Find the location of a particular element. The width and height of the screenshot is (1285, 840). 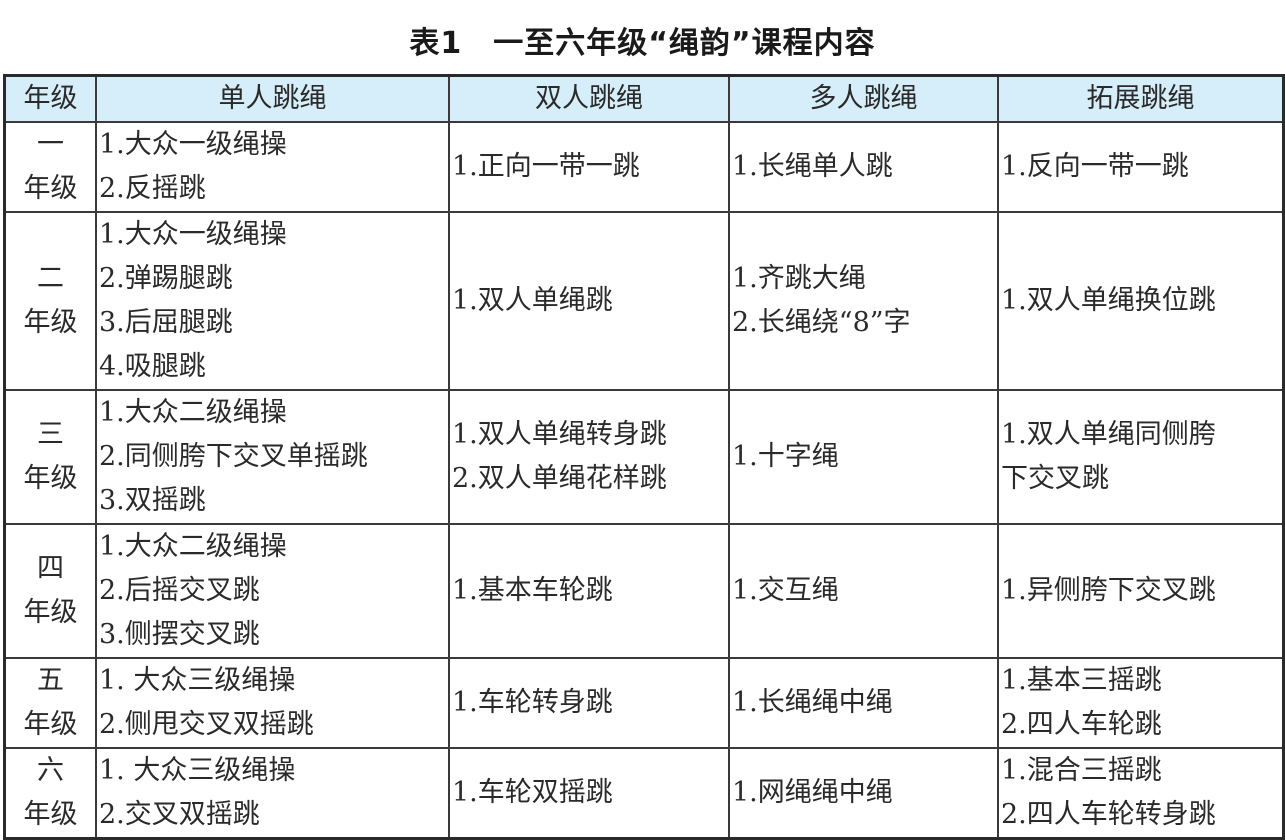

multi-rope-cell: 1.交互绳 is located at coordinates (863, 591).